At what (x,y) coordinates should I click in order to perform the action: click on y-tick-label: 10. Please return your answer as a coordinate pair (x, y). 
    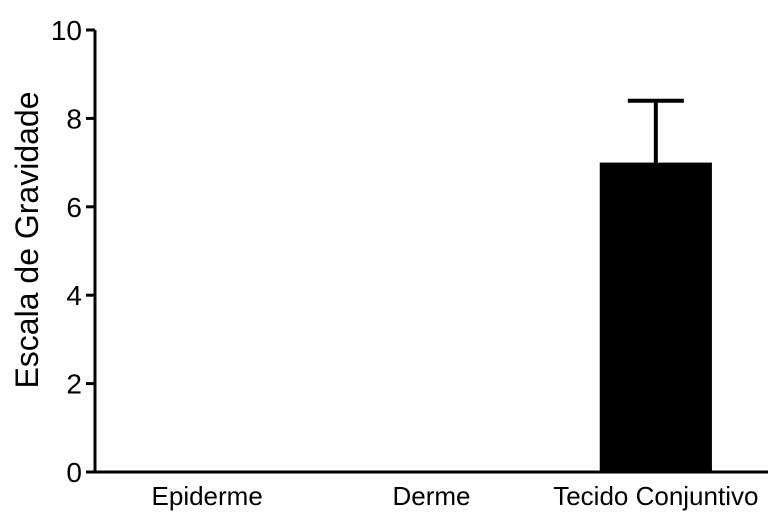
    Looking at the image, I should click on (66, 30).